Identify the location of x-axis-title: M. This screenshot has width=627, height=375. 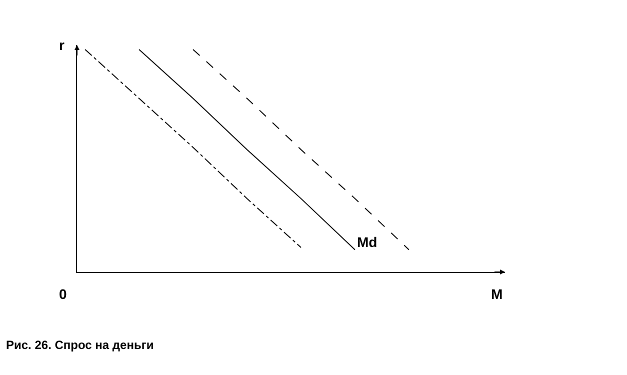
(497, 294).